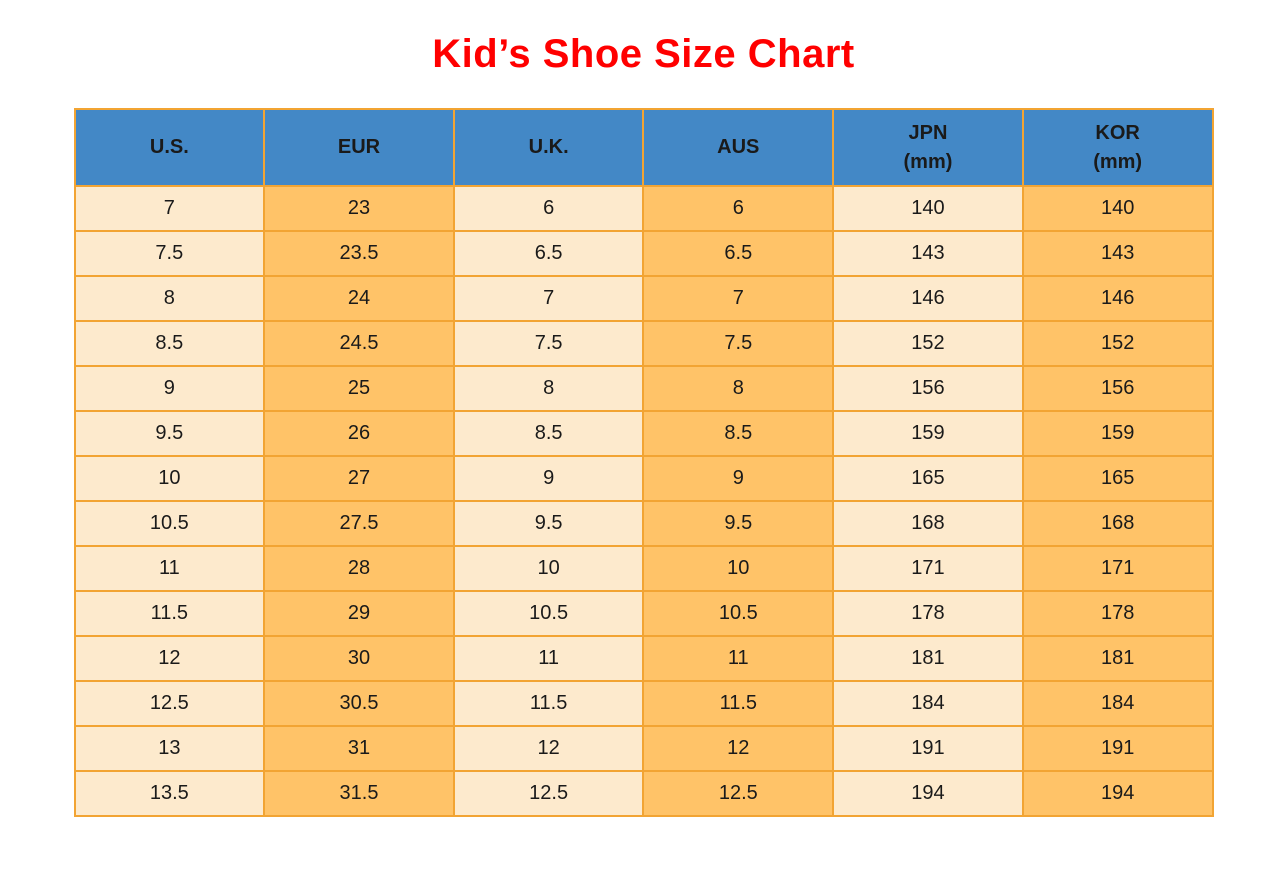 This screenshot has width=1287, height=874. I want to click on table-cell: 28, so click(359, 568).